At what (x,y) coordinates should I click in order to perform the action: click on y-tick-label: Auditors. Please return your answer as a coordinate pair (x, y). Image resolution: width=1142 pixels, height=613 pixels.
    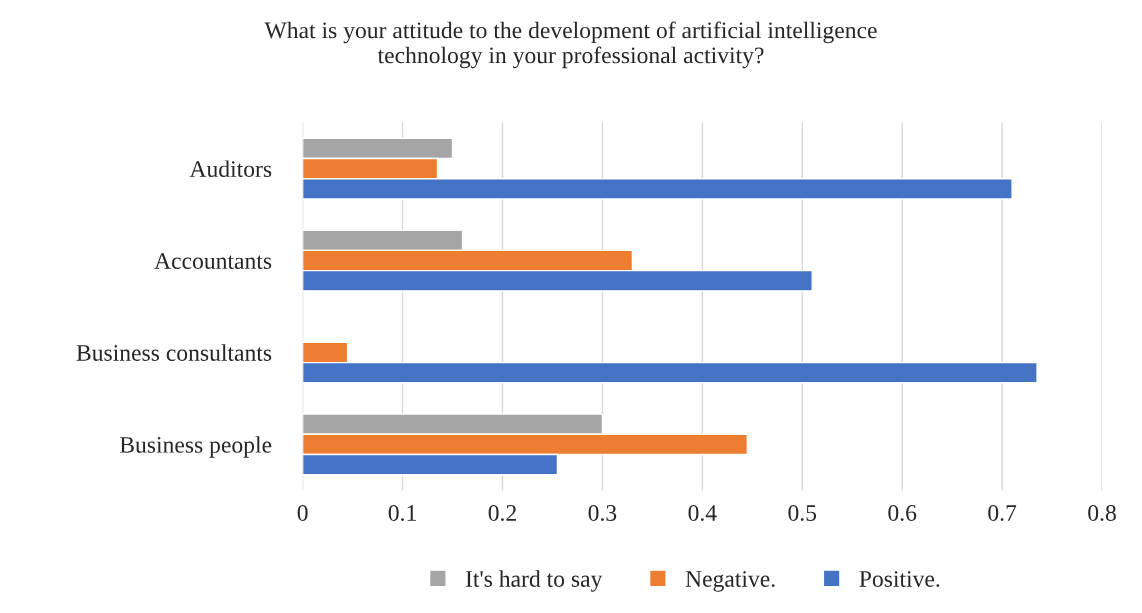
    Looking at the image, I should click on (230, 168).